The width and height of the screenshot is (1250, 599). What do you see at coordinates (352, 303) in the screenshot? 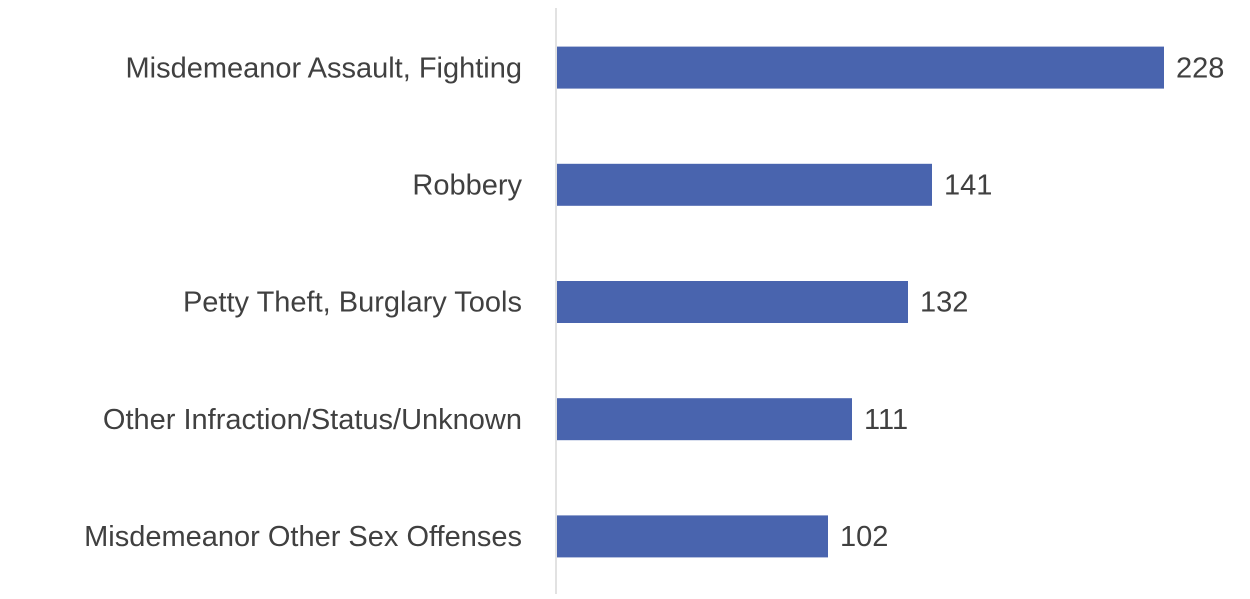
I see `category-label: Petty Theft, Burglary Tools` at bounding box center [352, 303].